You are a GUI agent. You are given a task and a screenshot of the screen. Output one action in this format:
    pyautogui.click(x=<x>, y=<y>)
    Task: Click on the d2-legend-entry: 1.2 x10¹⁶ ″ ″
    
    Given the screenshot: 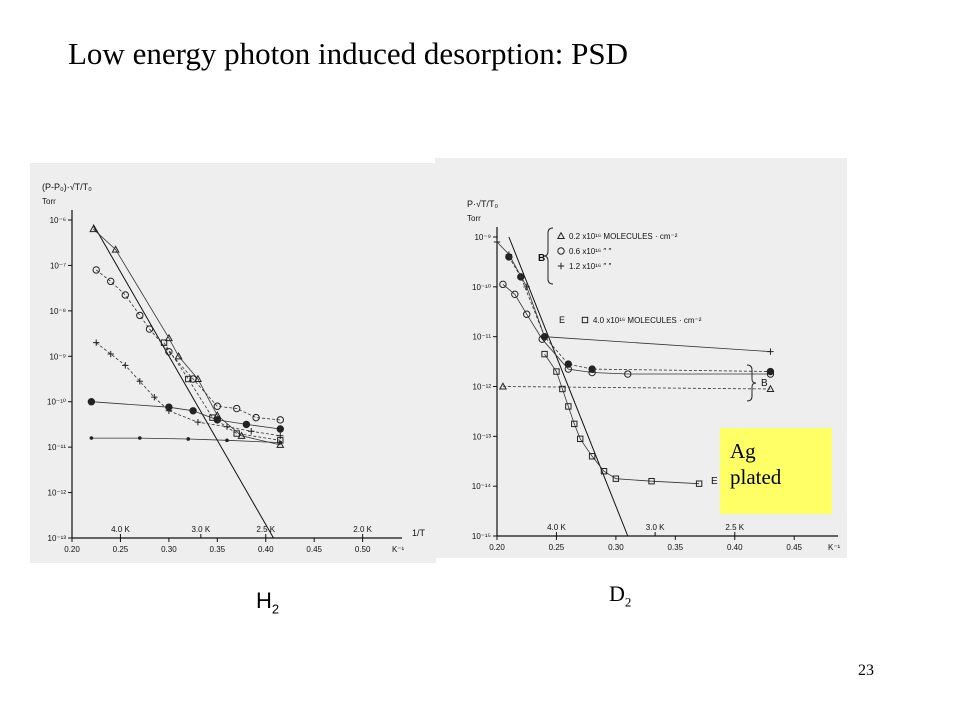 What is the action you would take?
    pyautogui.click(x=590, y=266)
    